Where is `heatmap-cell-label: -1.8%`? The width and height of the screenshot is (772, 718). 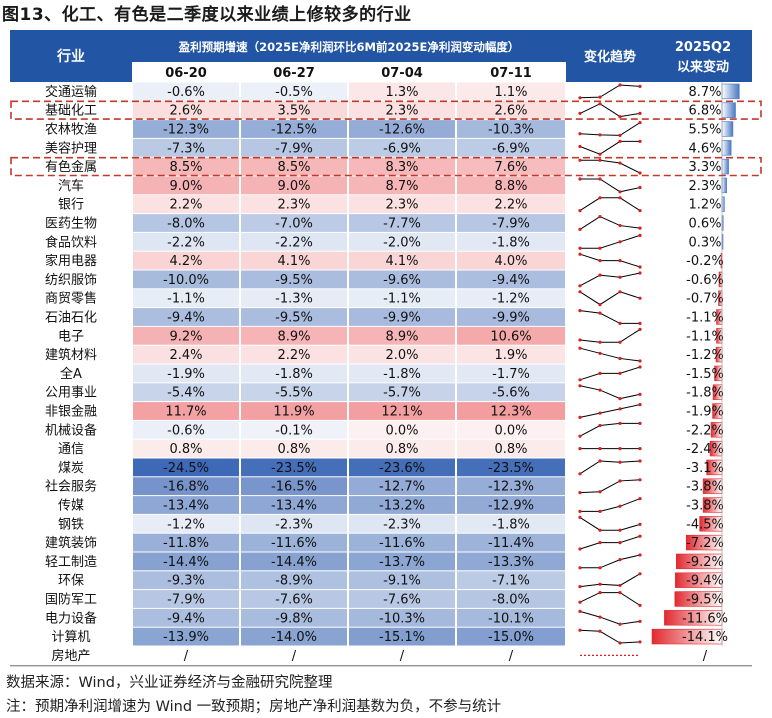
heatmap-cell-label: -1.8% is located at coordinates (294, 374).